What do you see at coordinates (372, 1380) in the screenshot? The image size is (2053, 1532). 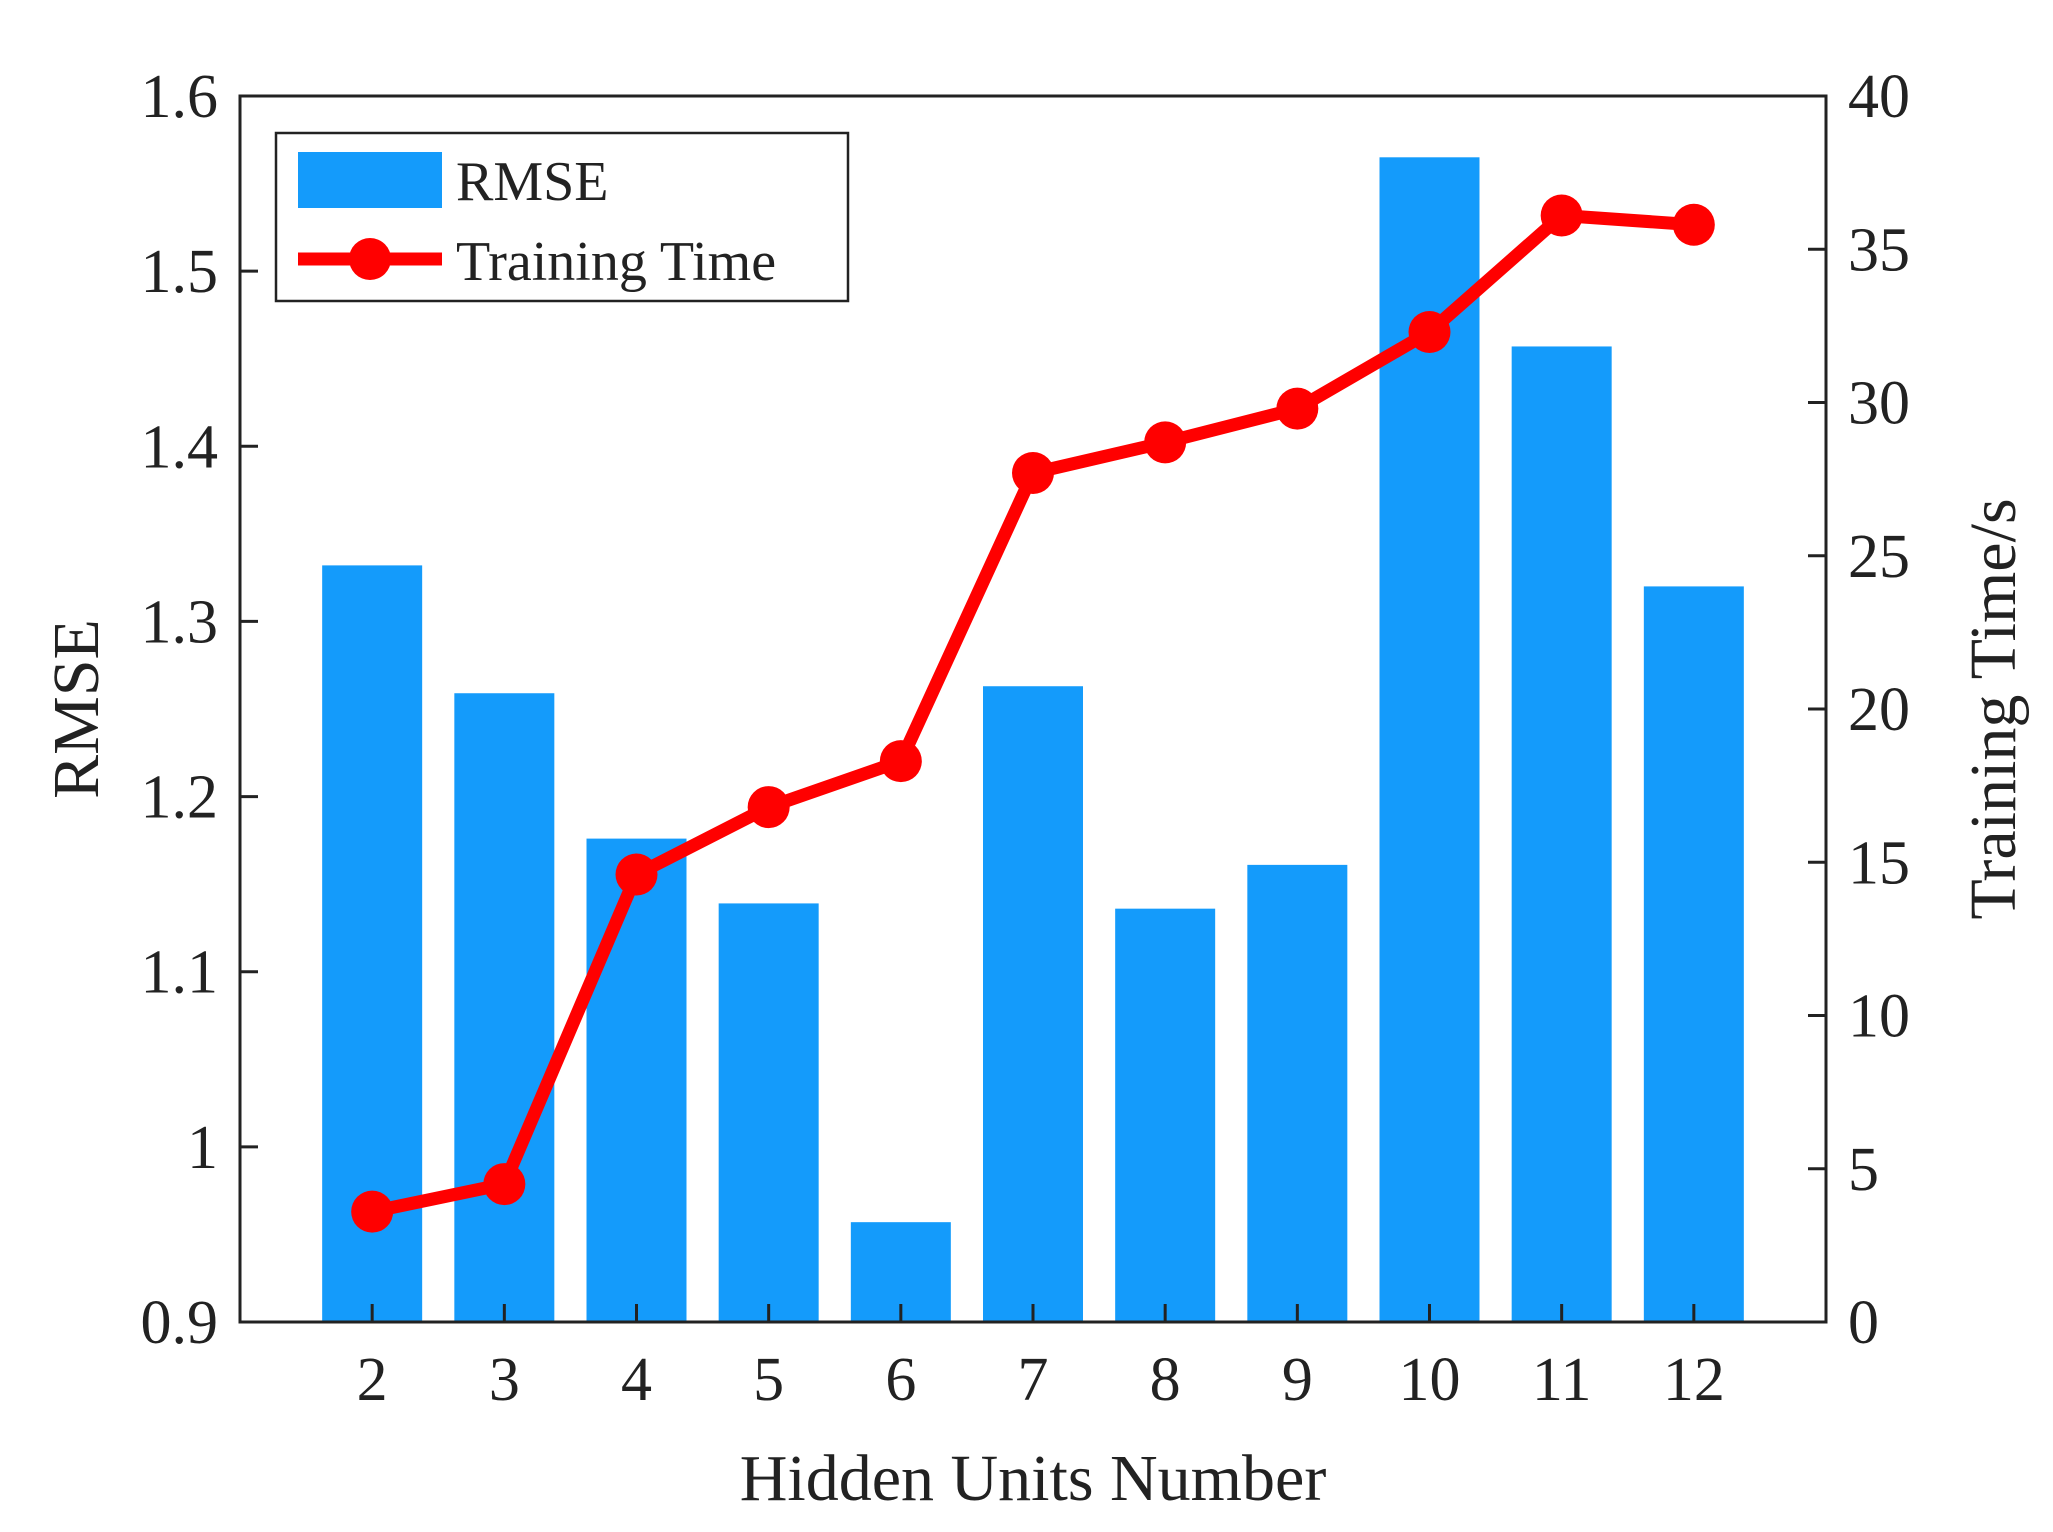 I see `x-tick-label: 2` at bounding box center [372, 1380].